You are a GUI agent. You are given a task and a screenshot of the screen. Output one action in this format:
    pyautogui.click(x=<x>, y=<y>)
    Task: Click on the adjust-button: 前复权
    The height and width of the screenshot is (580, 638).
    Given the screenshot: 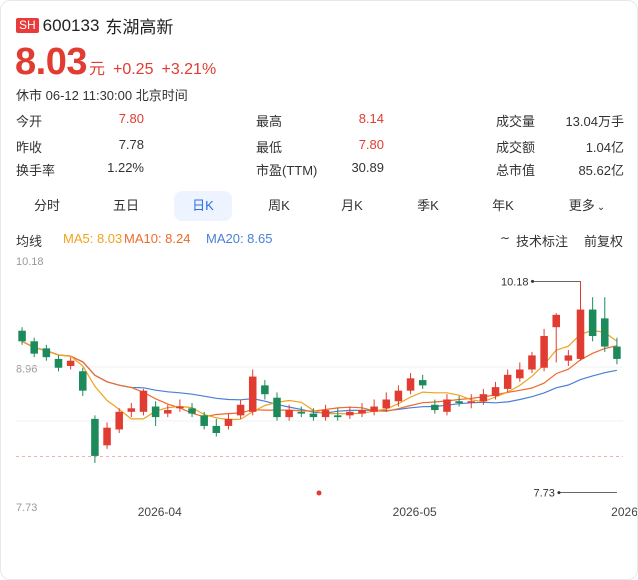 What is the action you would take?
    pyautogui.click(x=604, y=241)
    